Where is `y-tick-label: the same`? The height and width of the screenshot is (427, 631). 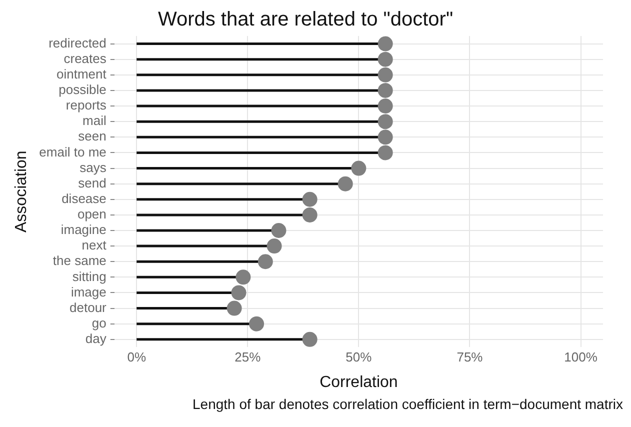 y-tick-label: the same is located at coordinates (79, 260).